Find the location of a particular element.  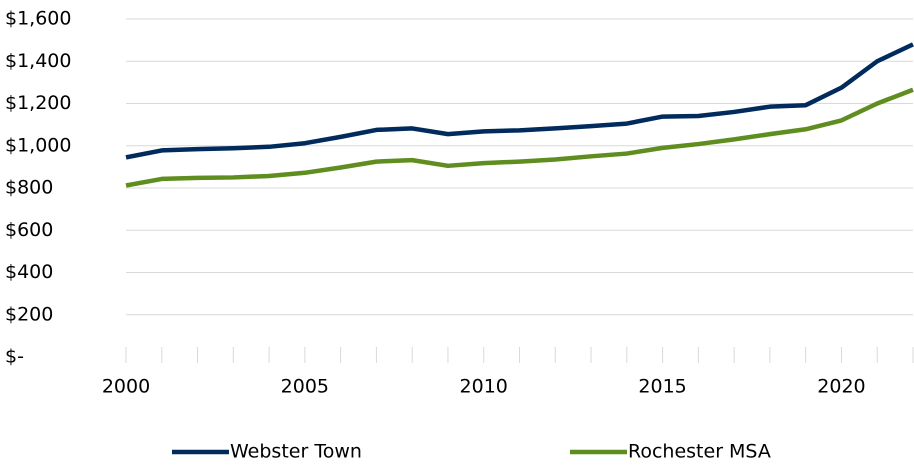

x-tick-label: 2000 is located at coordinates (126, 387).